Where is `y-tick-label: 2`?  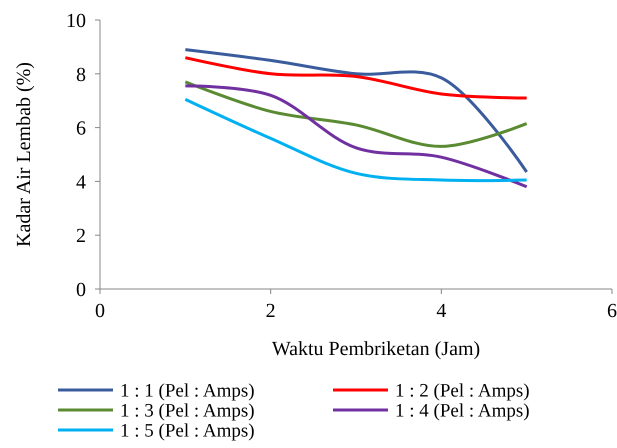
y-tick-label: 2 is located at coordinates (81, 236).